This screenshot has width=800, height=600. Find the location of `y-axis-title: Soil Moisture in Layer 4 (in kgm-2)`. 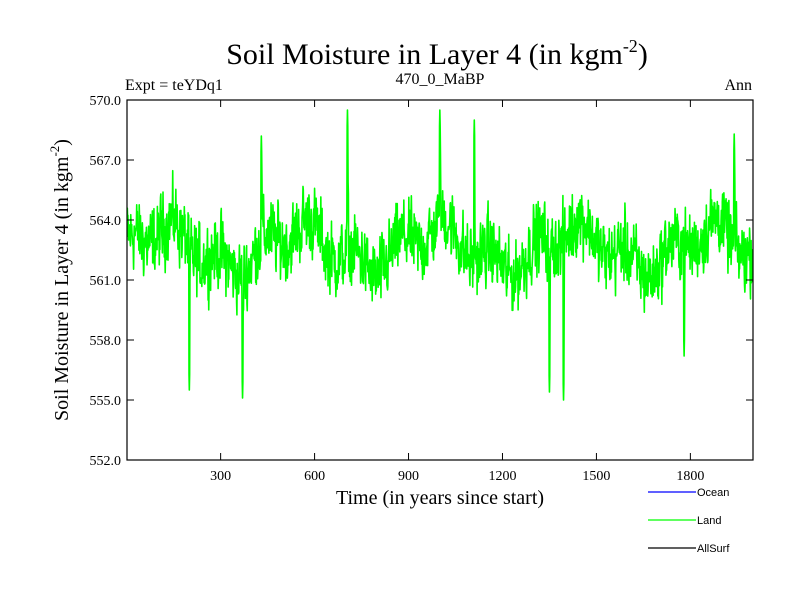

y-axis-title: Soil Moisture in Layer 4 (in kgm-2) is located at coordinates (60, 280).